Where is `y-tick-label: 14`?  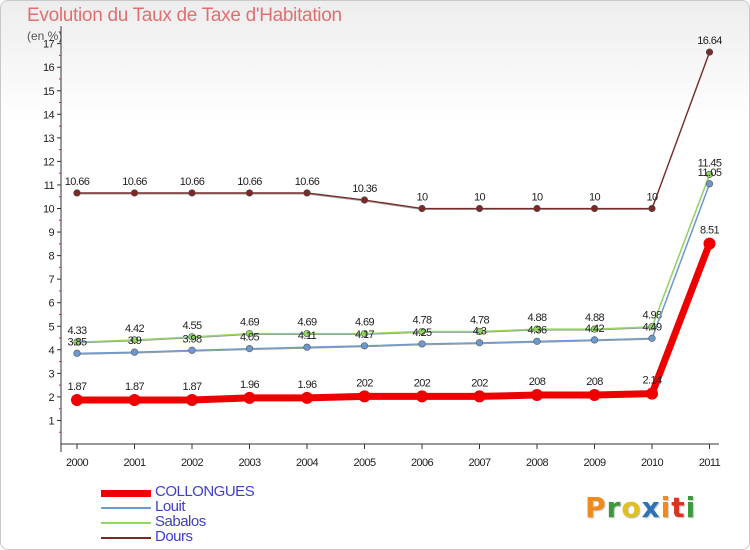 y-tick-label: 14 is located at coordinates (49, 115).